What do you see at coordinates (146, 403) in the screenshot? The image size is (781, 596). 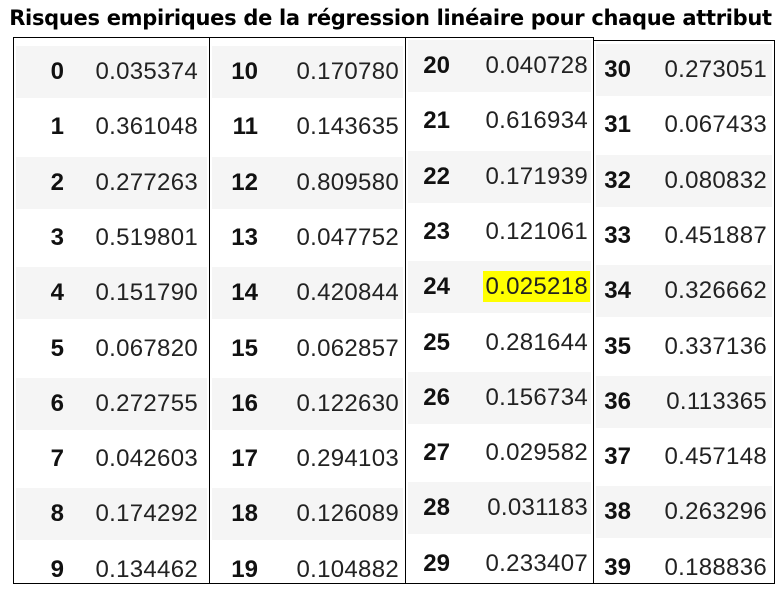 I see `risk-value: 0.272755` at bounding box center [146, 403].